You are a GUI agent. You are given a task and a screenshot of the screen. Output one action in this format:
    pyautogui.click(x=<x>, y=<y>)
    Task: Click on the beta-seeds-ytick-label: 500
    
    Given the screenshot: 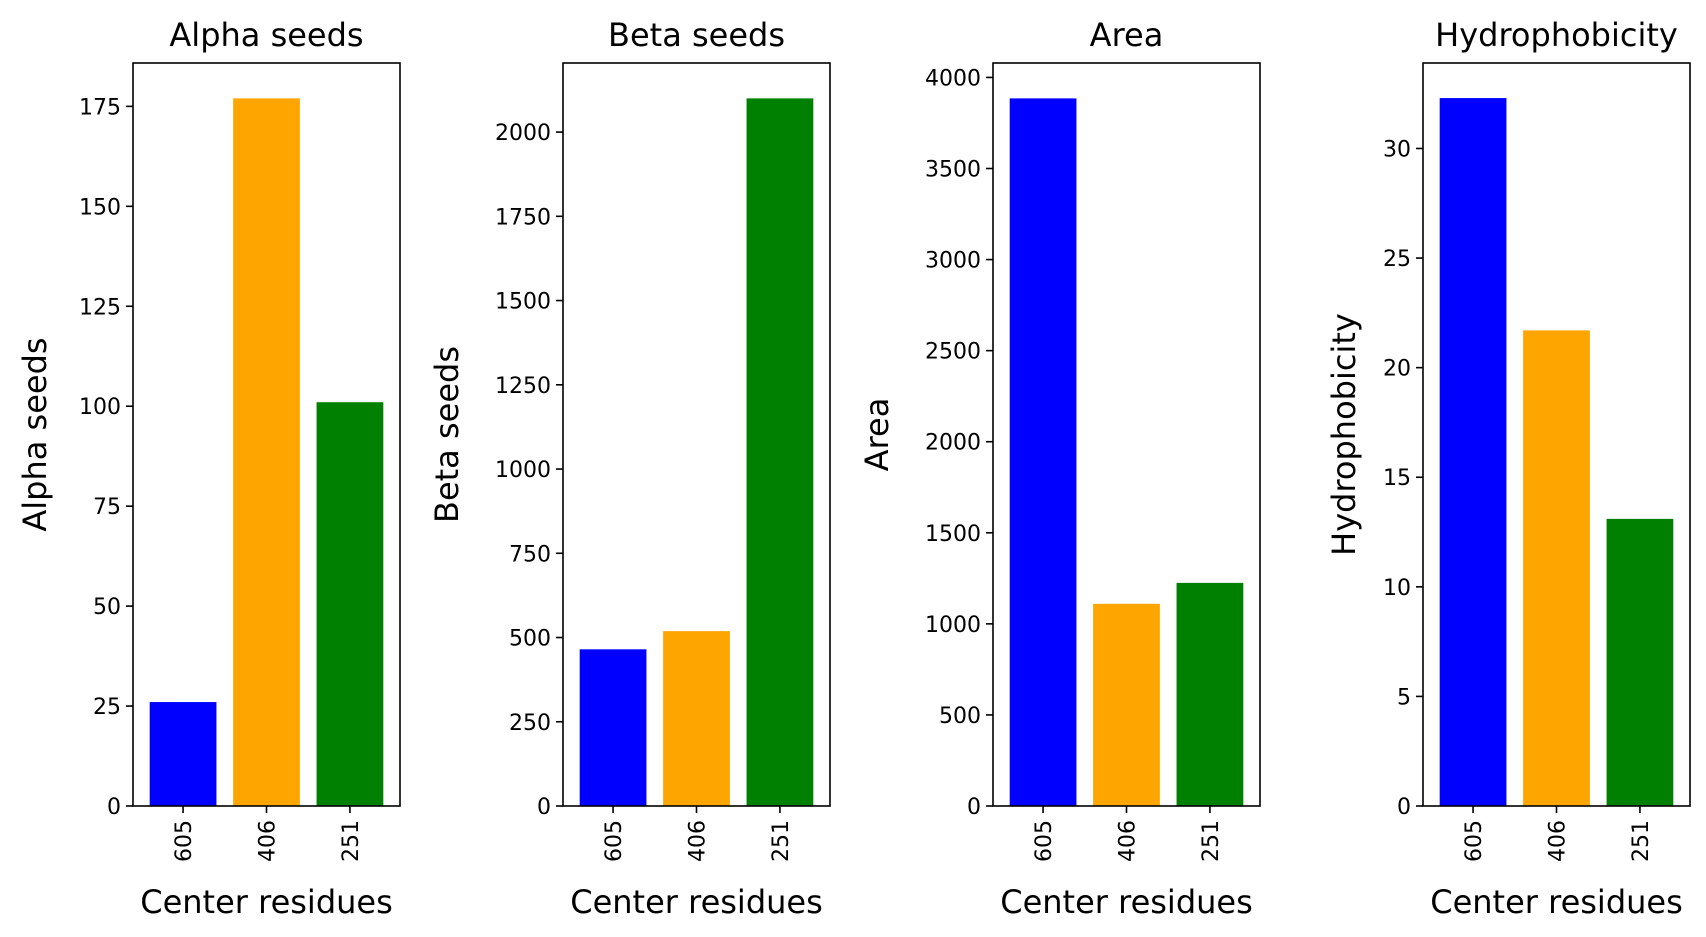 What is the action you would take?
    pyautogui.click(x=530, y=639)
    